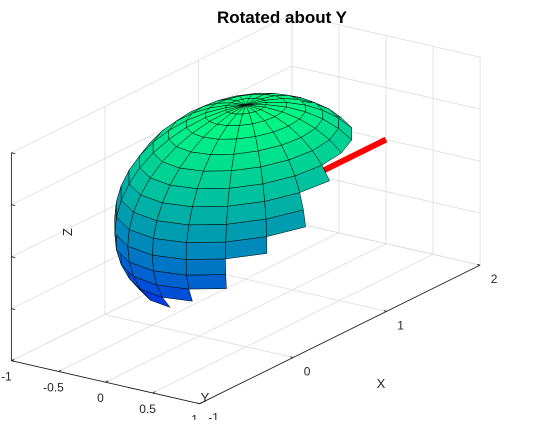 The height and width of the screenshot is (425, 560). What do you see at coordinates (67, 232) in the screenshot?
I see `z-axis-label: Z` at bounding box center [67, 232].